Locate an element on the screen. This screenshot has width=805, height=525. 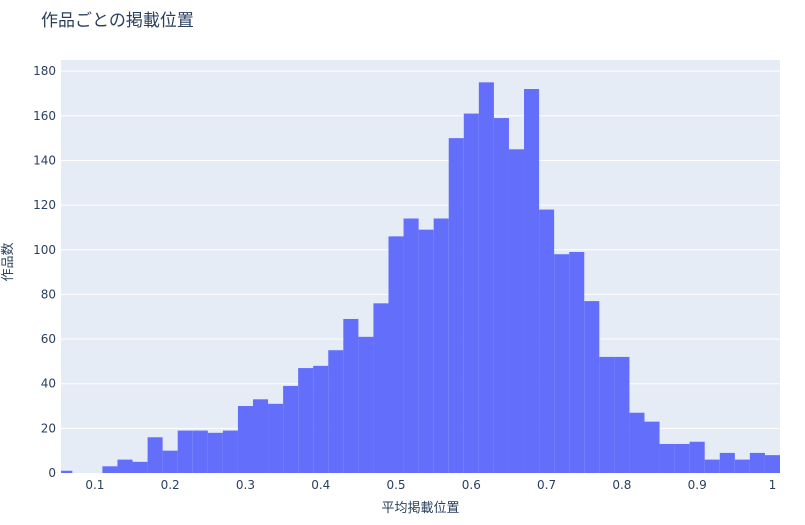
y-tick-label: 20 is located at coordinates (48, 428).